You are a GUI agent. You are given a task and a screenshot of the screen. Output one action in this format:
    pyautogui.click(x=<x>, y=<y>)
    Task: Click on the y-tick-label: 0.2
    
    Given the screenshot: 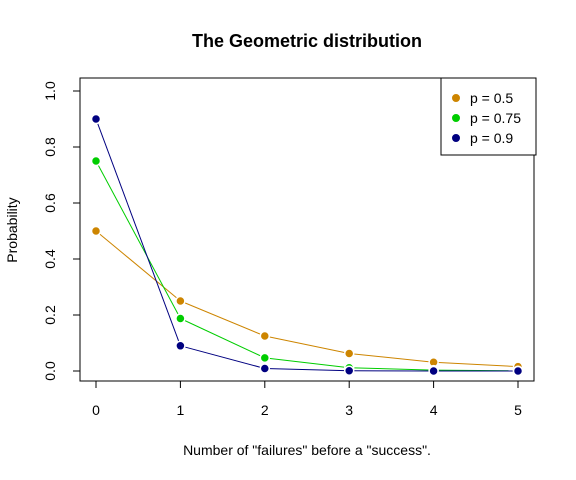 What is the action you would take?
    pyautogui.click(x=50, y=315)
    